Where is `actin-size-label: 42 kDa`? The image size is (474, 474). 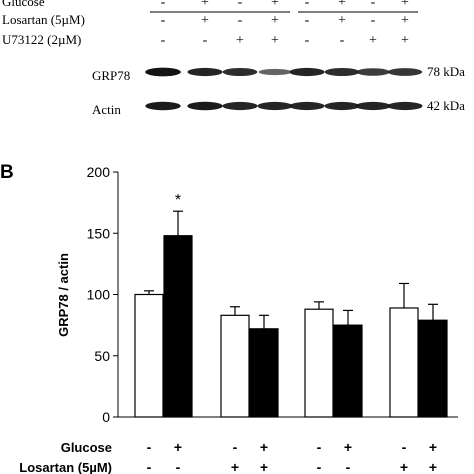
actin-size-label: 42 kDa is located at coordinates (446, 105).